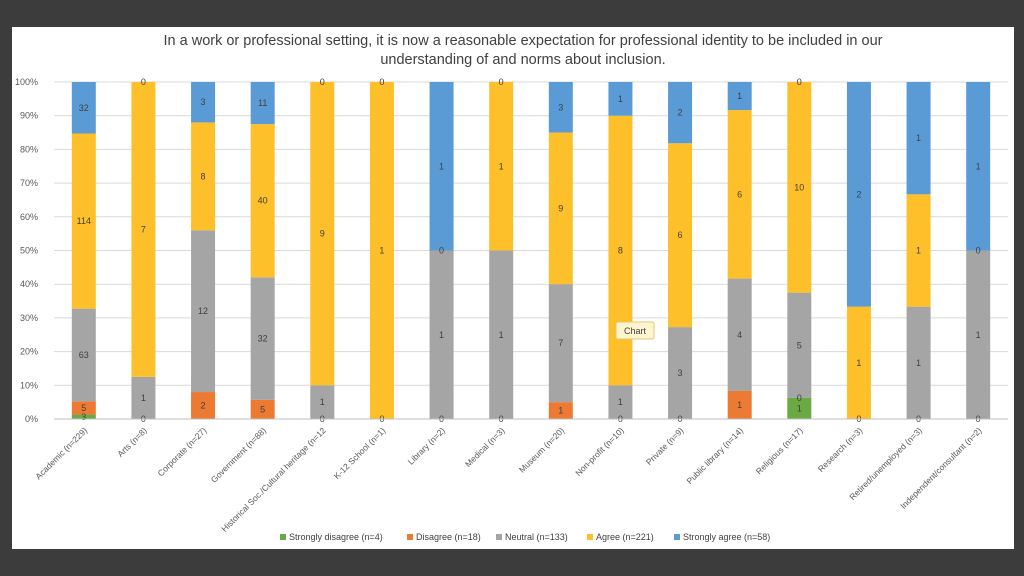 The image size is (1024, 576). Describe the element at coordinates (26, 250) in the screenshot. I see `y-axis: 0% 10% 20% 30% 40% 50% 60% 70% 80% 90% 100%` at that location.